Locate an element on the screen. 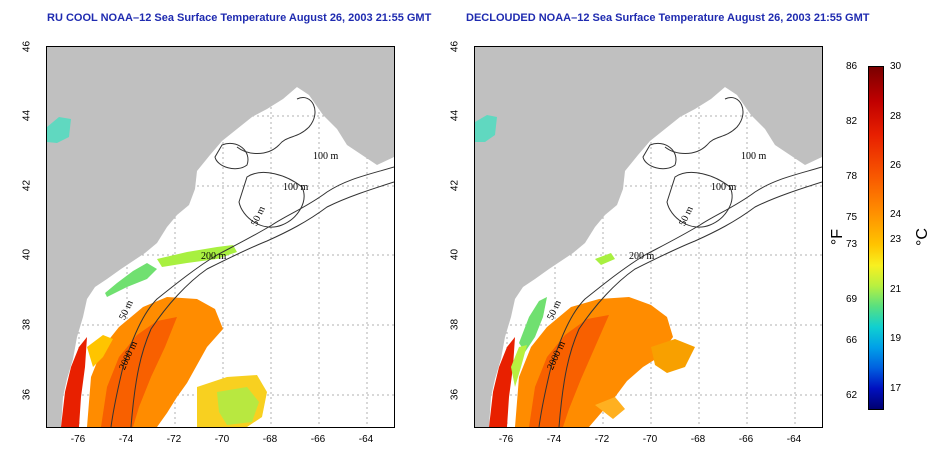 The height and width of the screenshot is (475, 950). f-tick: 66 is located at coordinates (852, 340).